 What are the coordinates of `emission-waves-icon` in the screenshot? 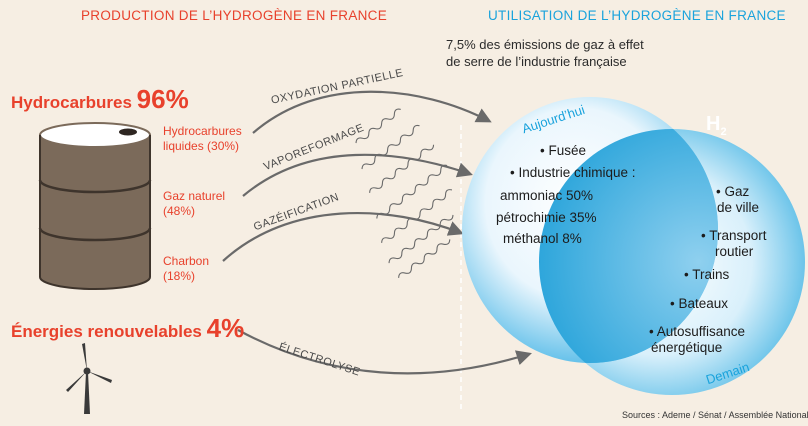 It's located at (404, 193).